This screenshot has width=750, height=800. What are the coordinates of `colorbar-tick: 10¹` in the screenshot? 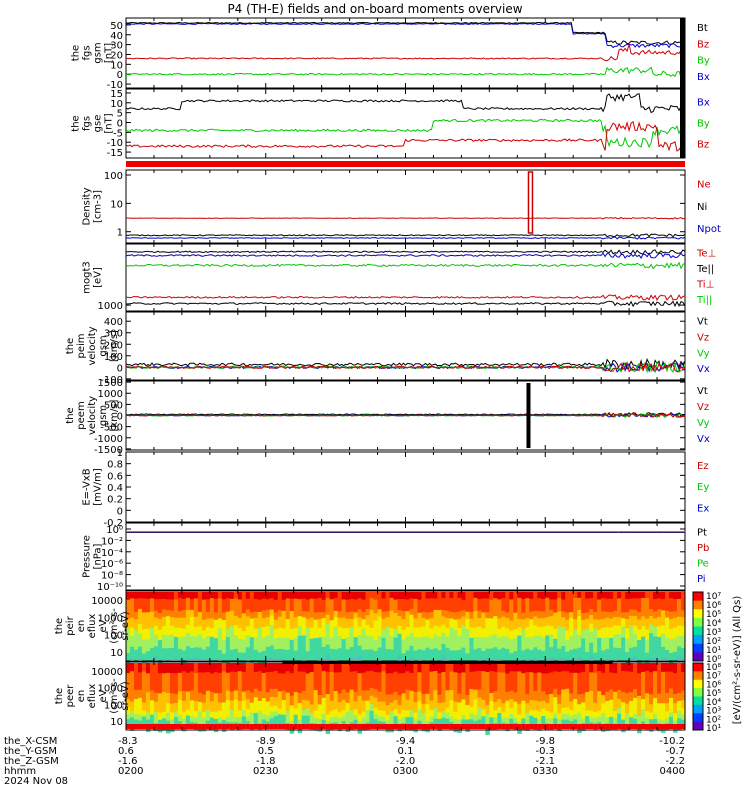 It's located at (713, 729).